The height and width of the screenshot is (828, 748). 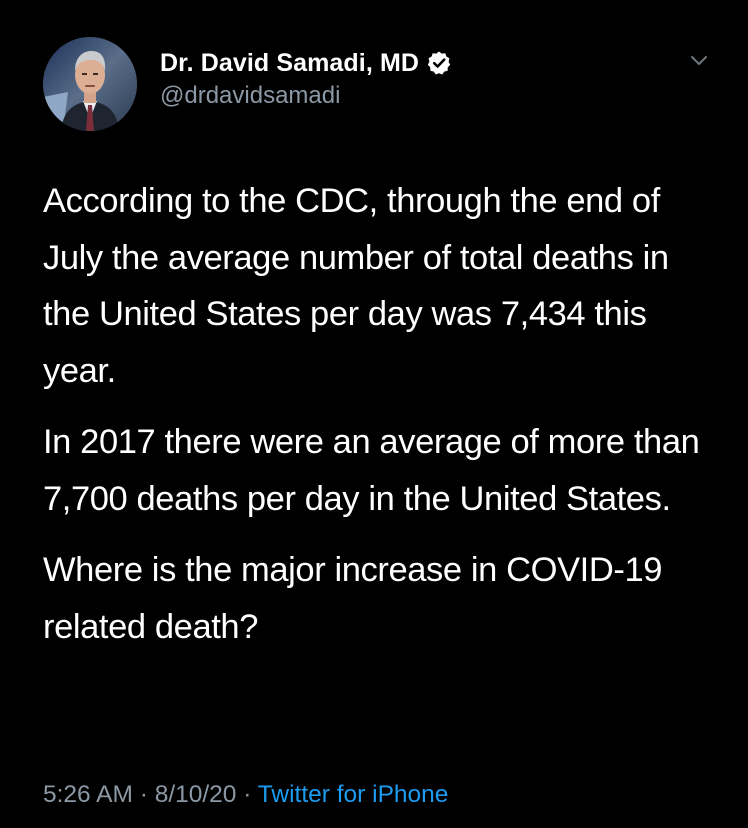 I want to click on tweet-date: 8/10/20, so click(x=195, y=794).